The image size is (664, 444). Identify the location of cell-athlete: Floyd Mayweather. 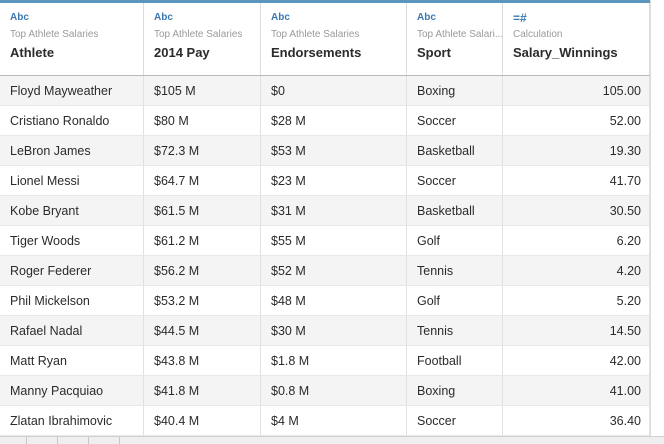
(72, 91).